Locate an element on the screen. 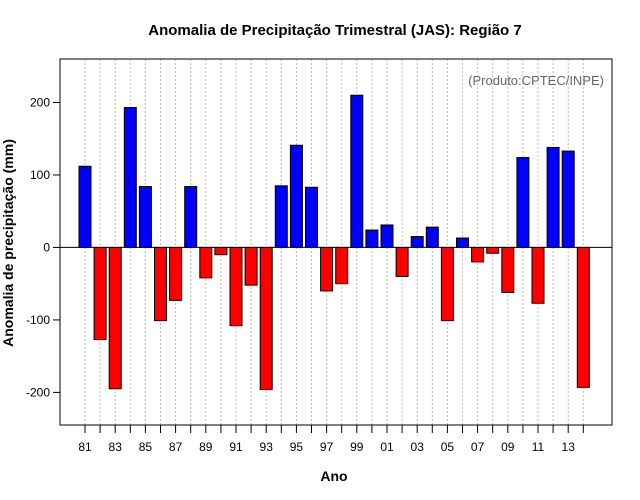  y-tick-label: 200 is located at coordinates (40, 102).